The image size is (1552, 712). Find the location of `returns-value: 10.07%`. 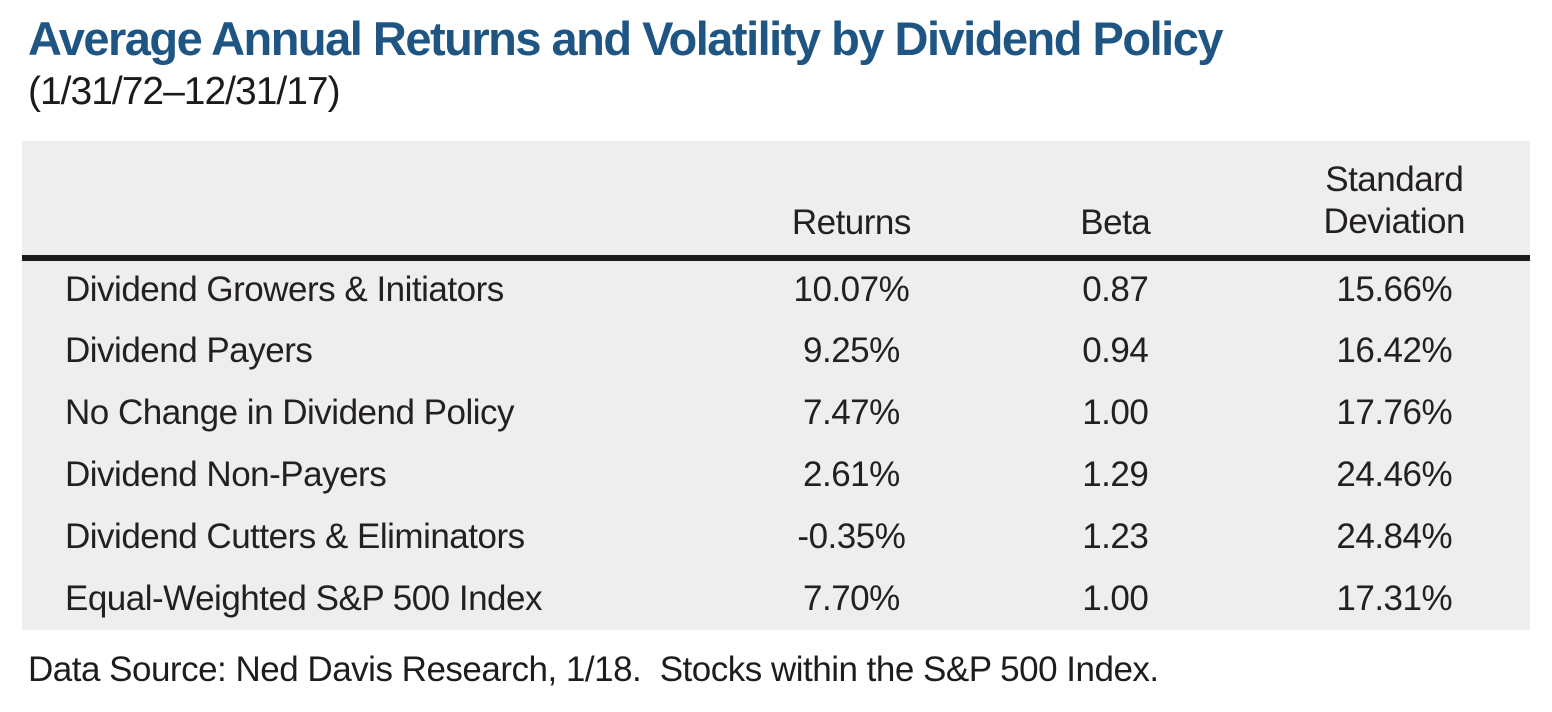

returns-value: 10.07% is located at coordinates (851, 290).